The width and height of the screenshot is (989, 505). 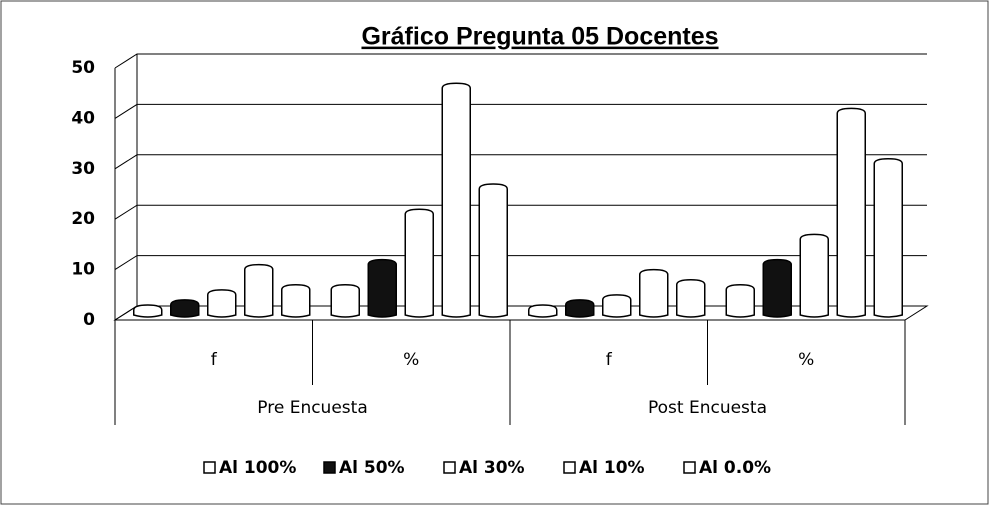 What do you see at coordinates (492, 468) in the screenshot?
I see `legend-label: Al 30%` at bounding box center [492, 468].